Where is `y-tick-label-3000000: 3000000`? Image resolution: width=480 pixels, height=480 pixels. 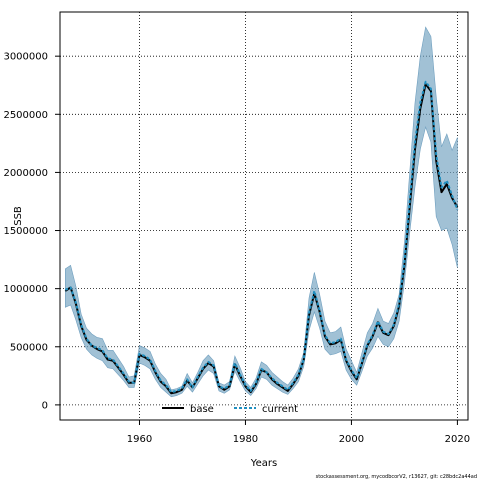
y-tick-label-3000000: 3000000 is located at coordinates (25, 57).